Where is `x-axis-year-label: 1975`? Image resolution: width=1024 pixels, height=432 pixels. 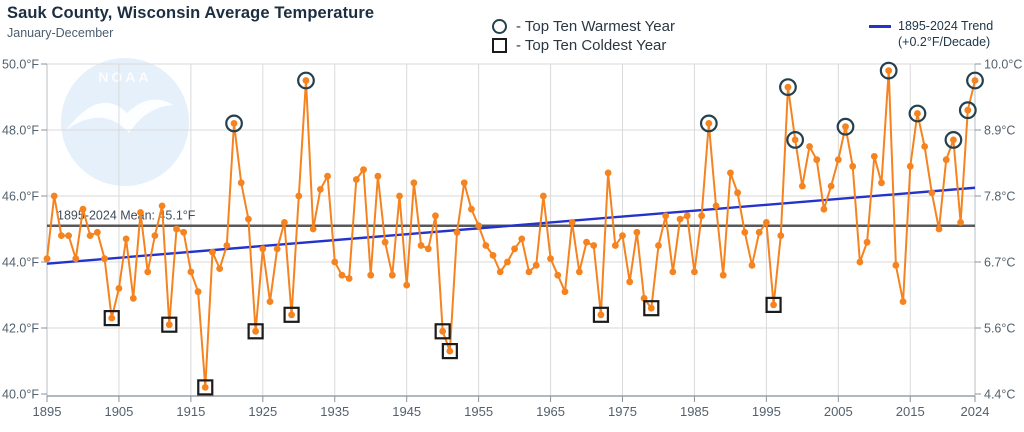 x-axis-year-label: 1975 is located at coordinates (622, 411).